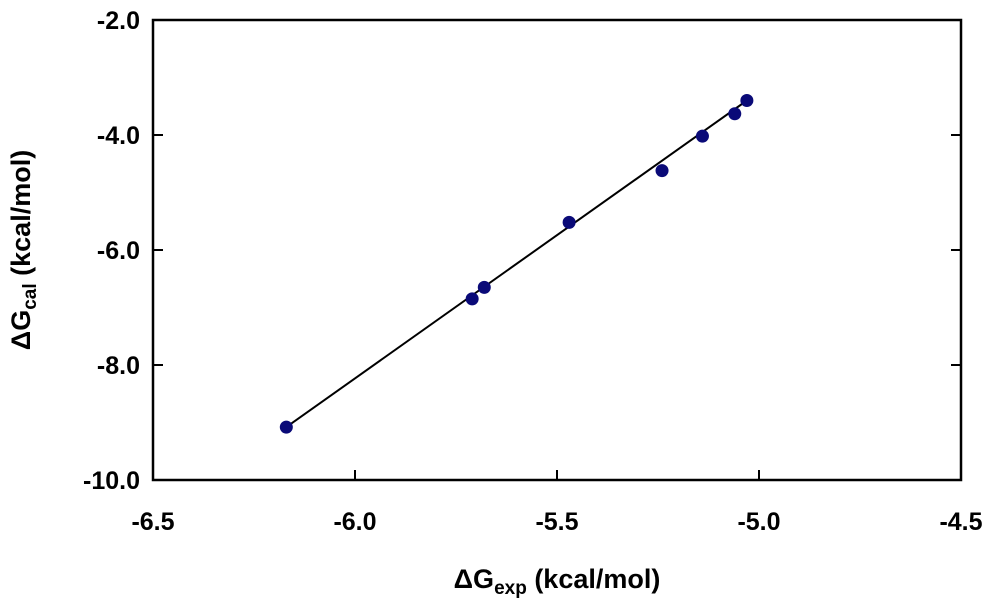 This screenshot has width=1000, height=607. Describe the element at coordinates (21, 330) in the screenshot. I see `y-axis-title-main: ΔG` at that location.